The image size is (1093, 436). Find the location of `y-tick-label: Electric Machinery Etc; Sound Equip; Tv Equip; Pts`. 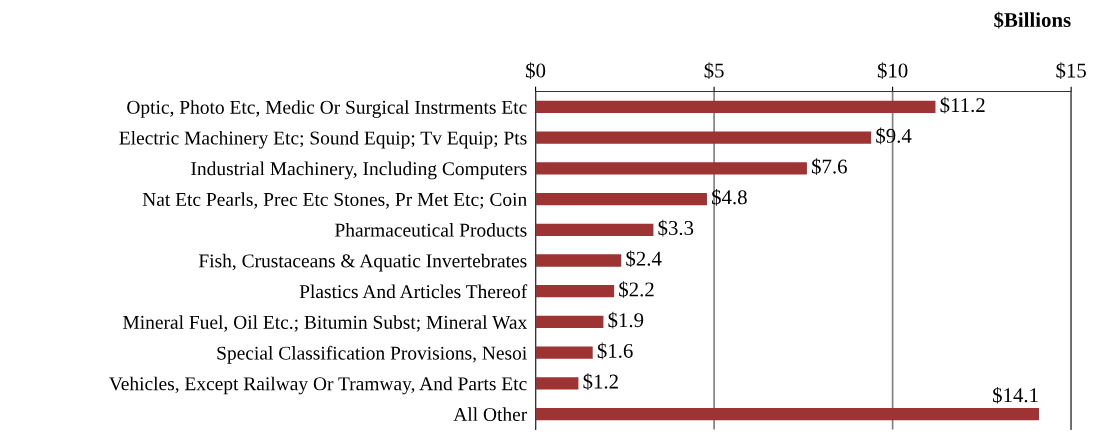

y-tick-label: Electric Machinery Etc; Sound Equip; Tv Equip; Pts is located at coordinates (323, 139).